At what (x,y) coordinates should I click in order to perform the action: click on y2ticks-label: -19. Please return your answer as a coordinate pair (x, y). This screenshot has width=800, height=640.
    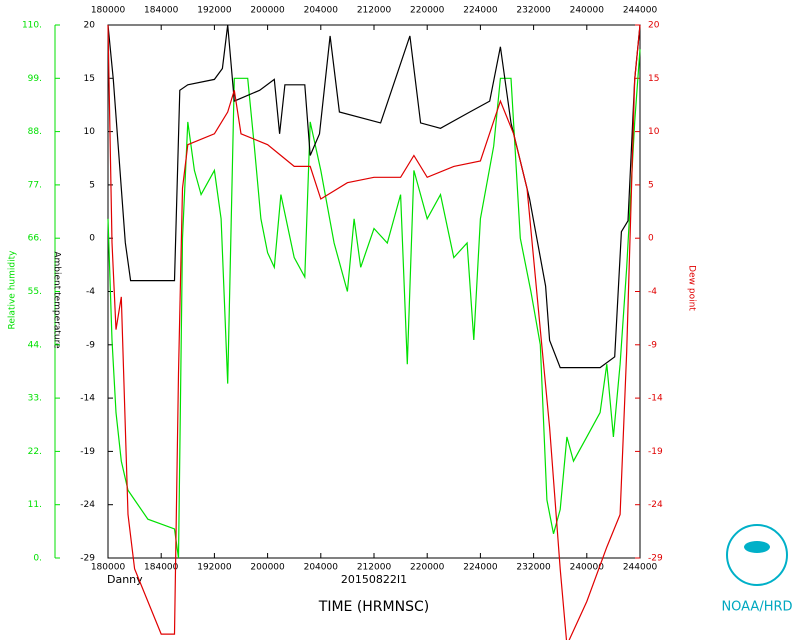
    Looking at the image, I should click on (655, 452).